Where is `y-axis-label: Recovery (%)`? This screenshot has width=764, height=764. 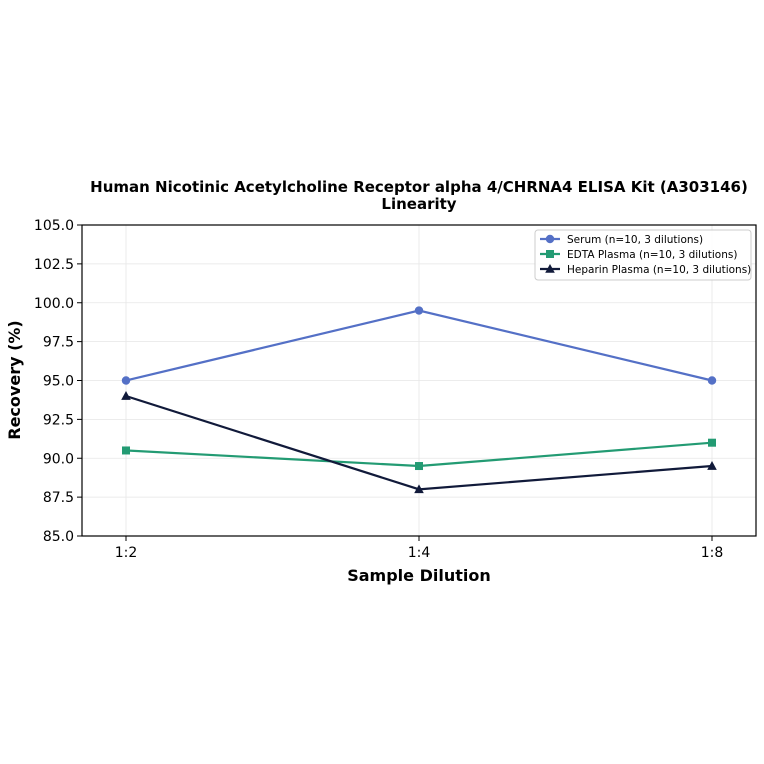
y-axis-label: Recovery (%) is located at coordinates (14, 379).